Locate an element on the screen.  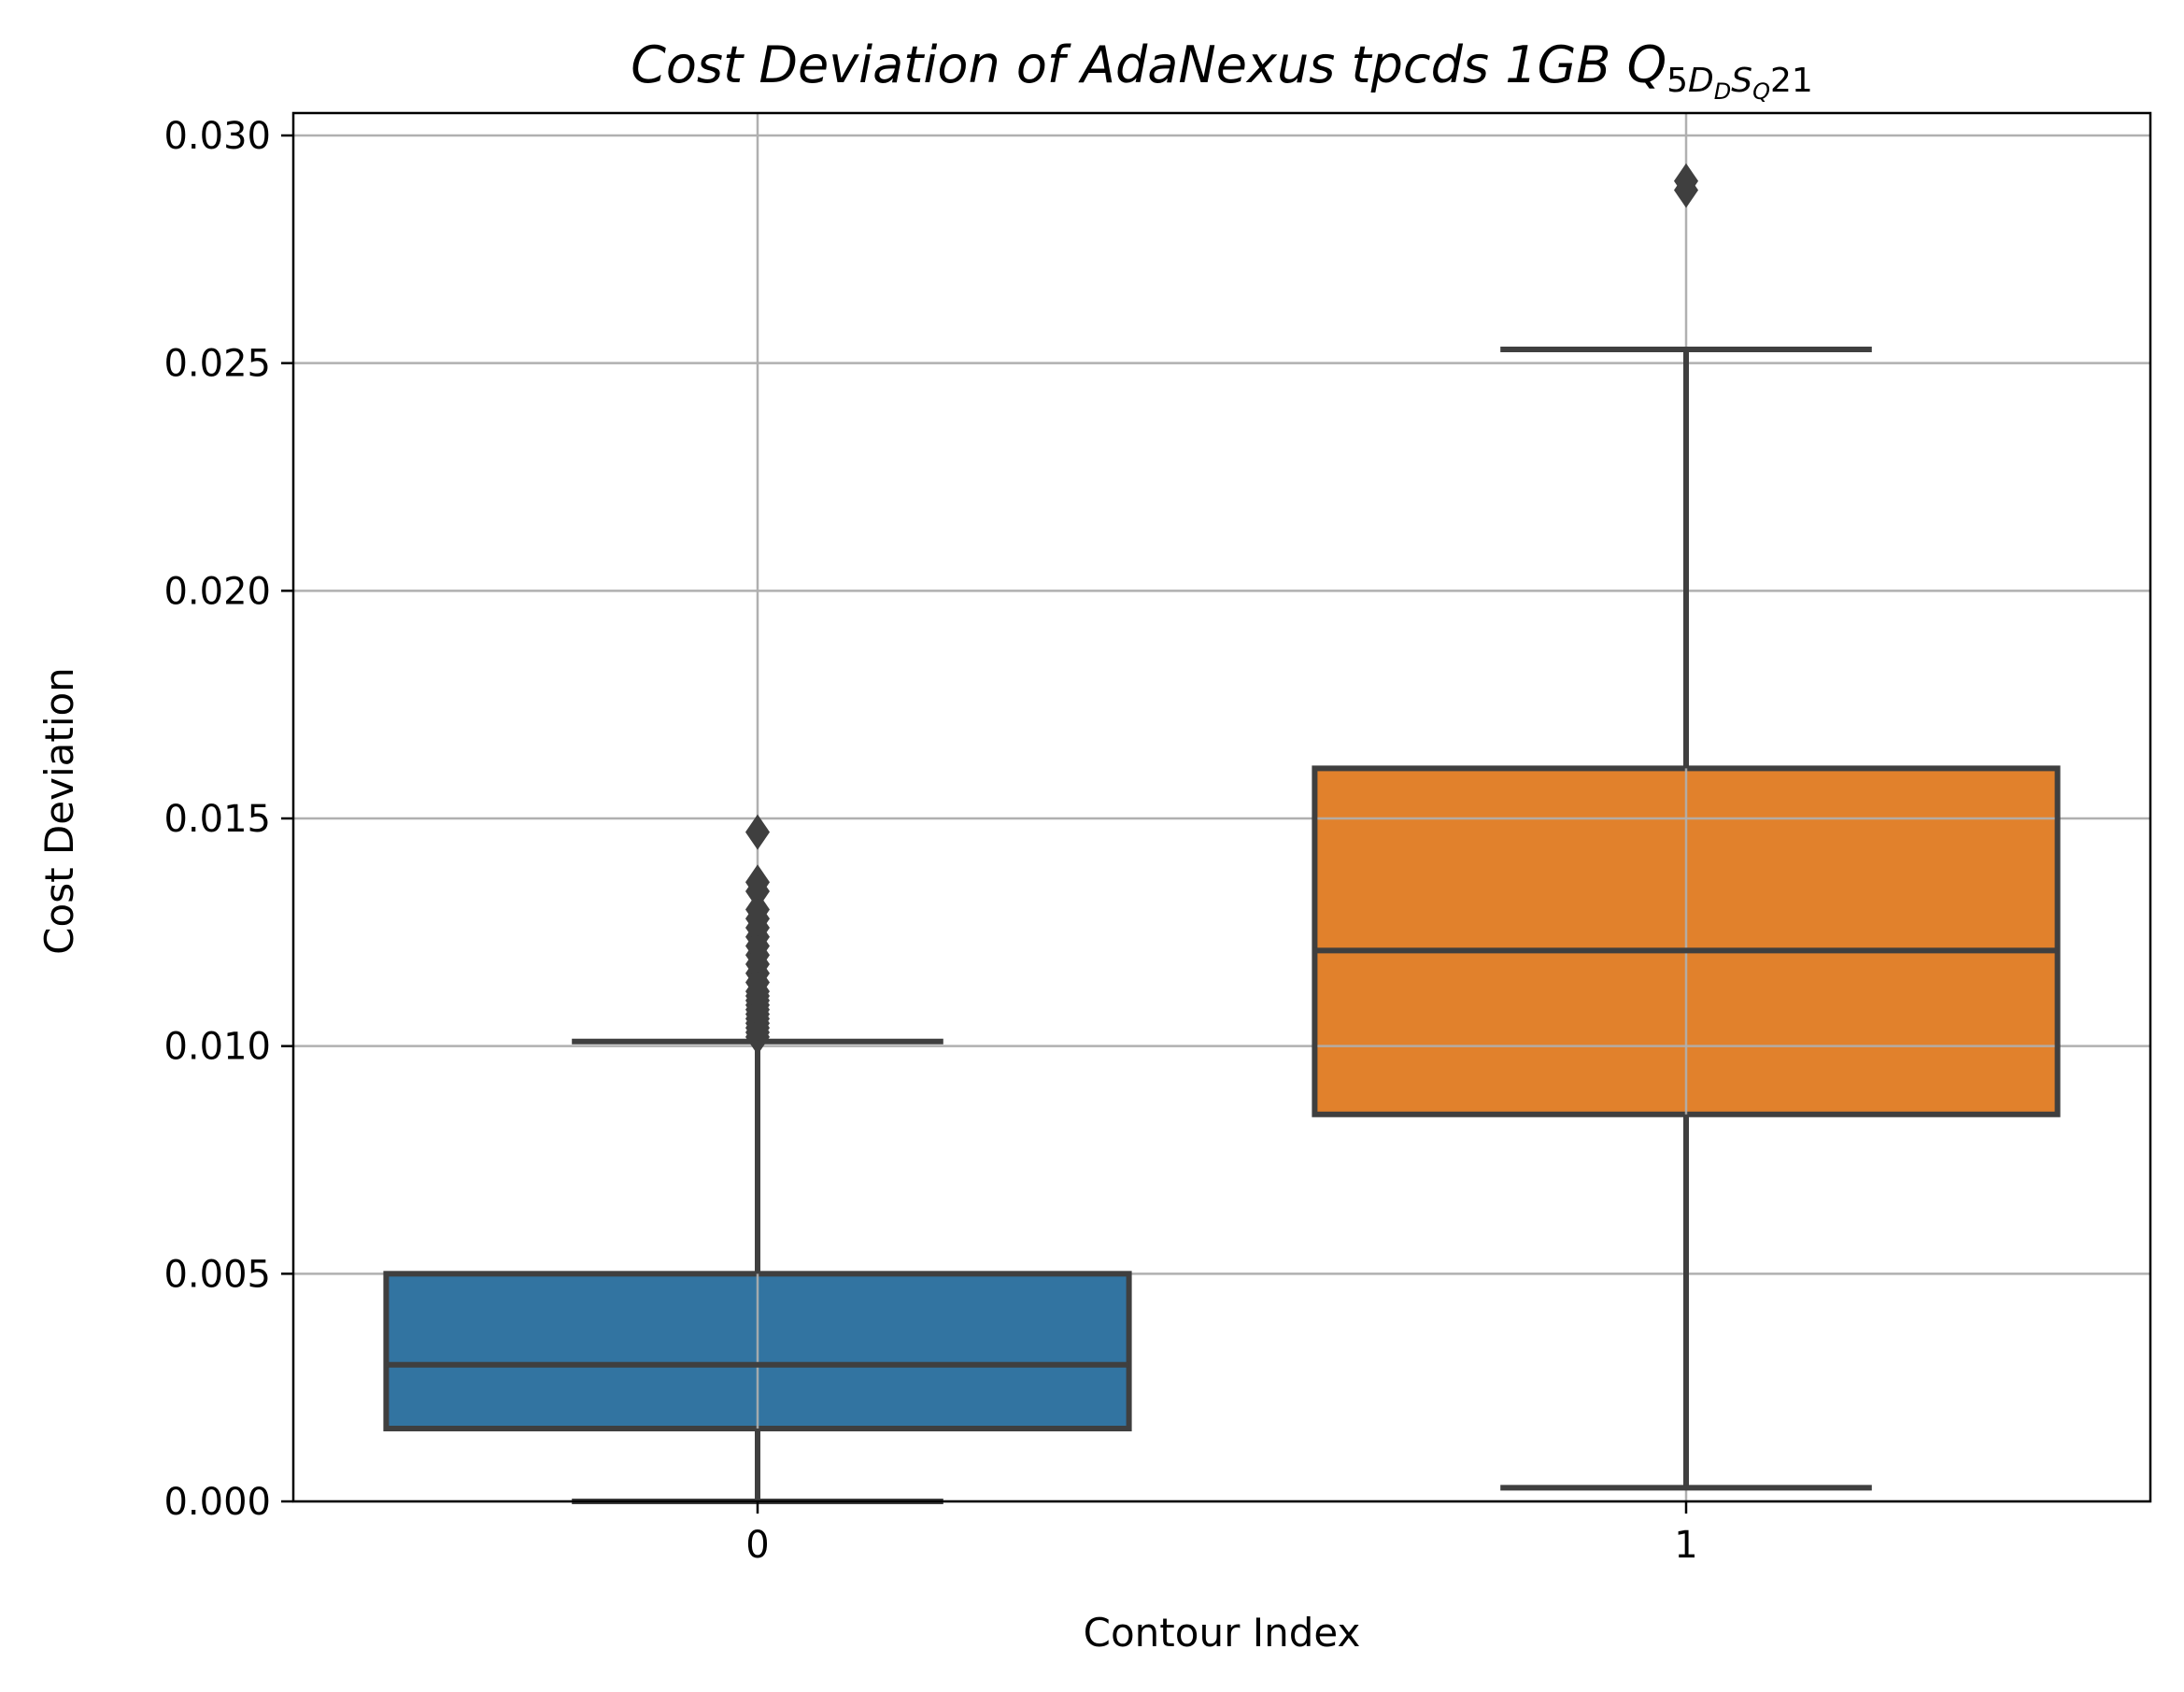
y-tick-label: 0.005 is located at coordinates (217, 1274).